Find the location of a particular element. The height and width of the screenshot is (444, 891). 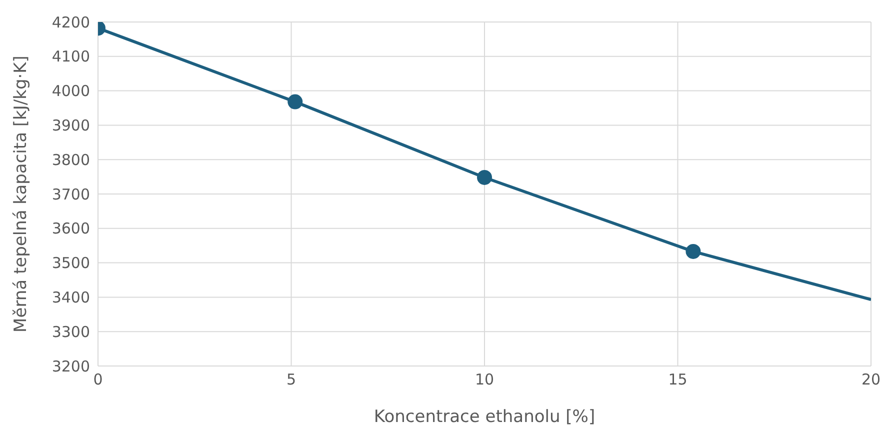

x-tick-label: 10 is located at coordinates (484, 379).